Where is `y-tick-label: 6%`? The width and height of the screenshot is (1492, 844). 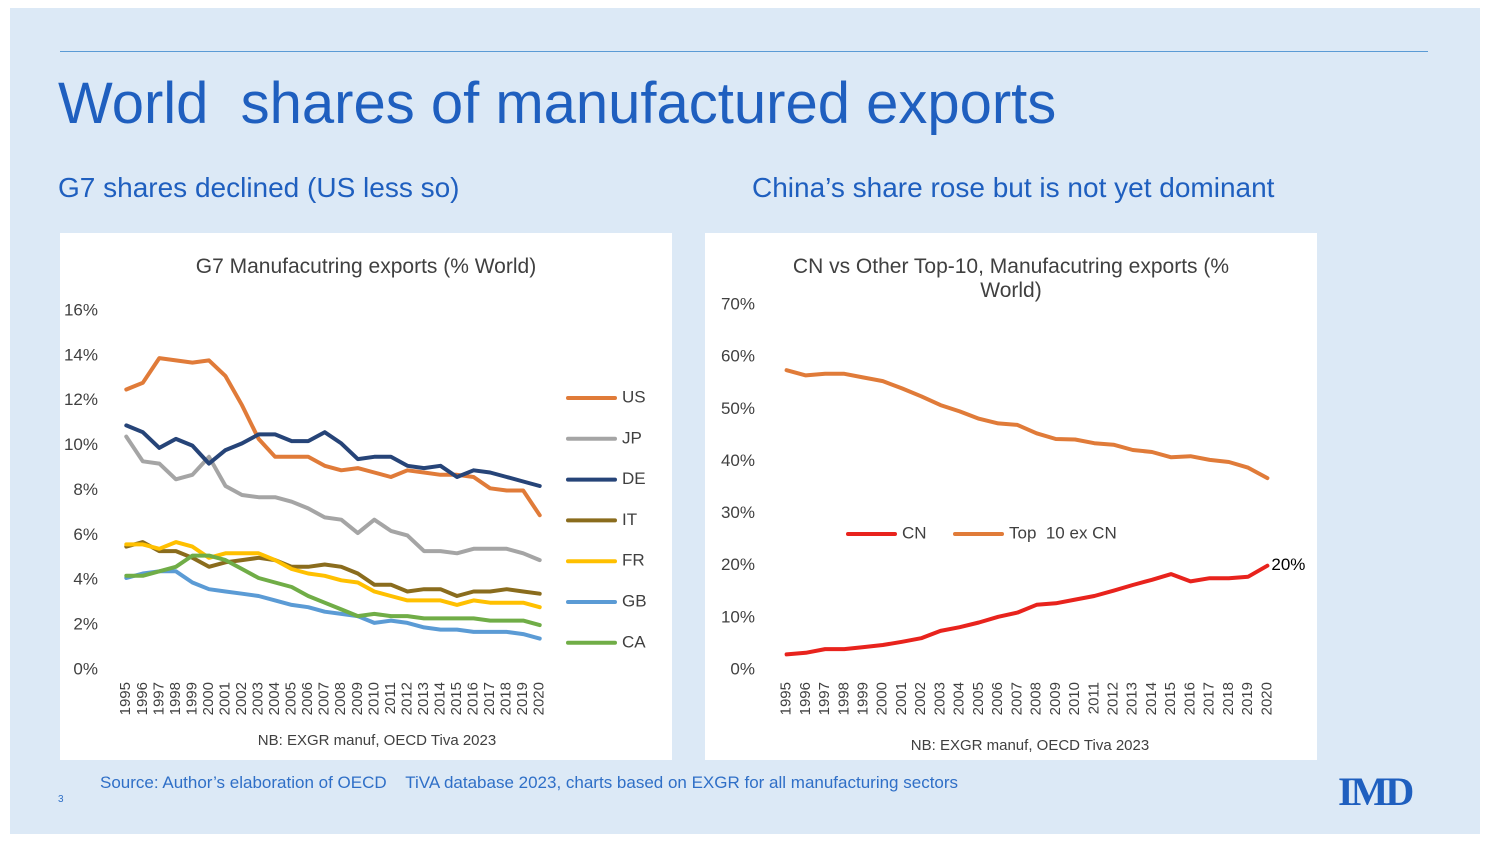
y-tick-label: 6% is located at coordinates (85, 534).